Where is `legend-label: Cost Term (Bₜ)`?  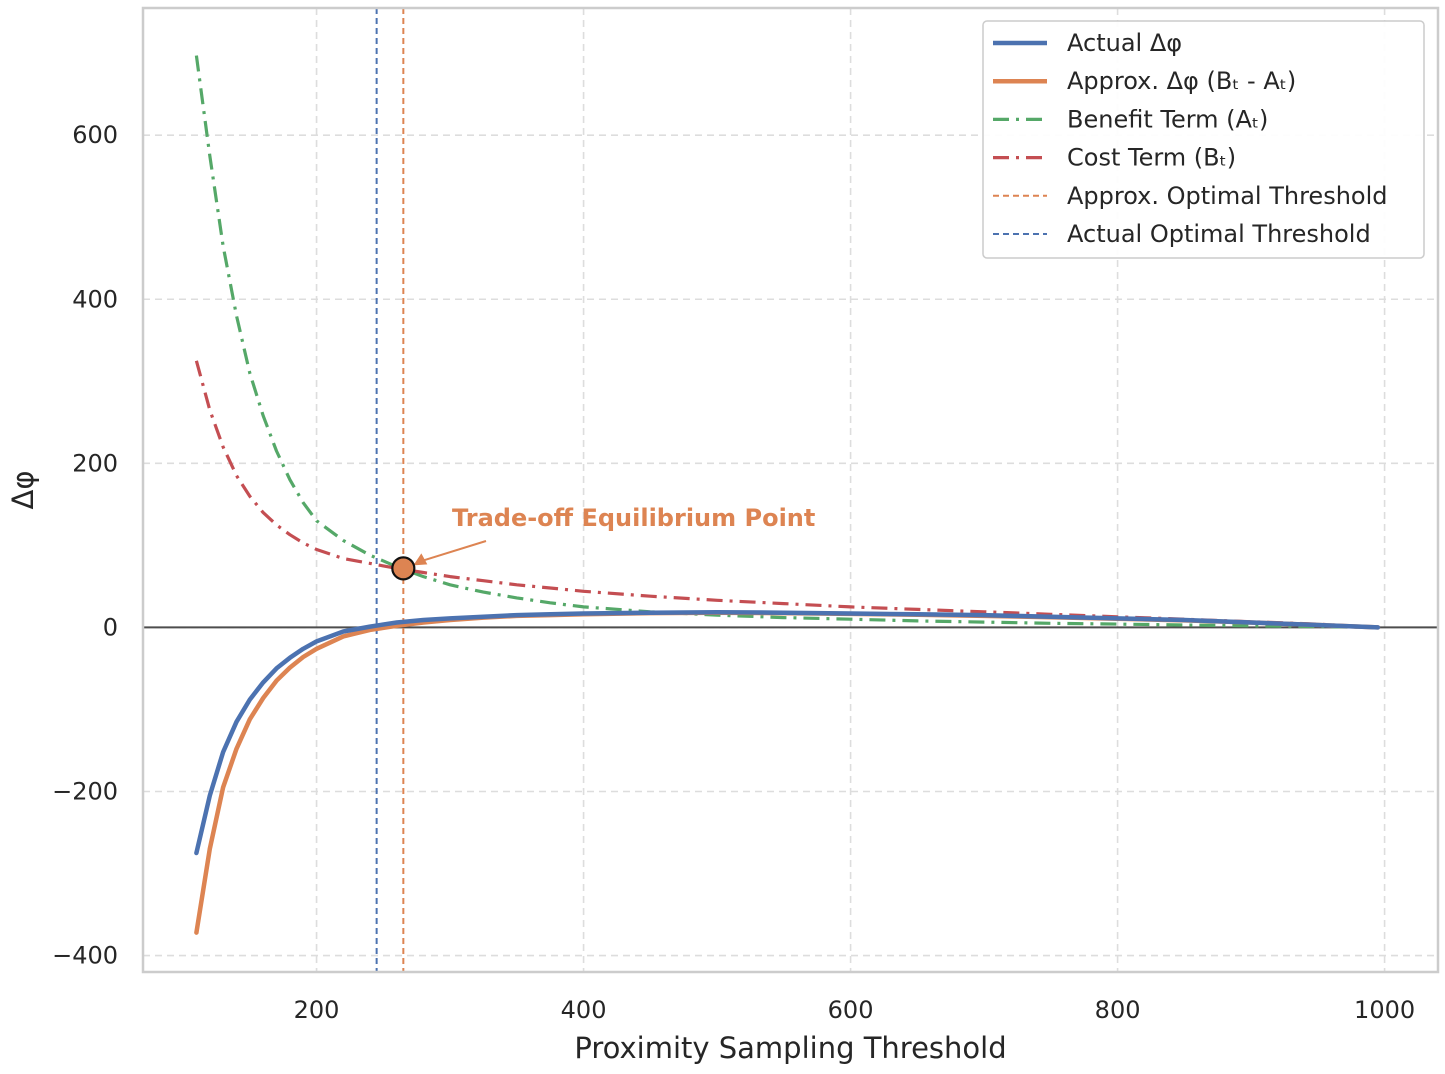 legend-label: Cost Term (Bₜ) is located at coordinates (1151, 158).